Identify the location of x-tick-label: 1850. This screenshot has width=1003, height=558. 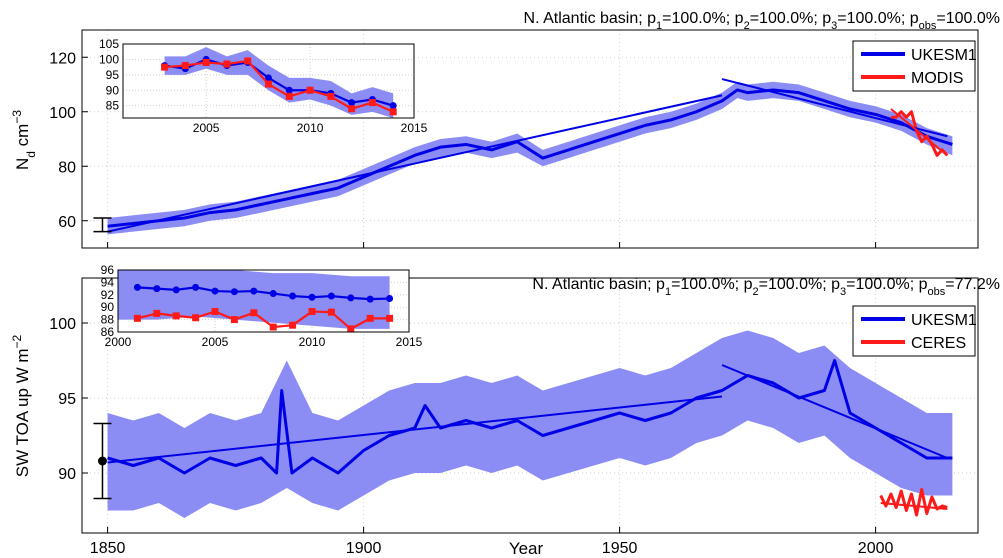
(108, 548).